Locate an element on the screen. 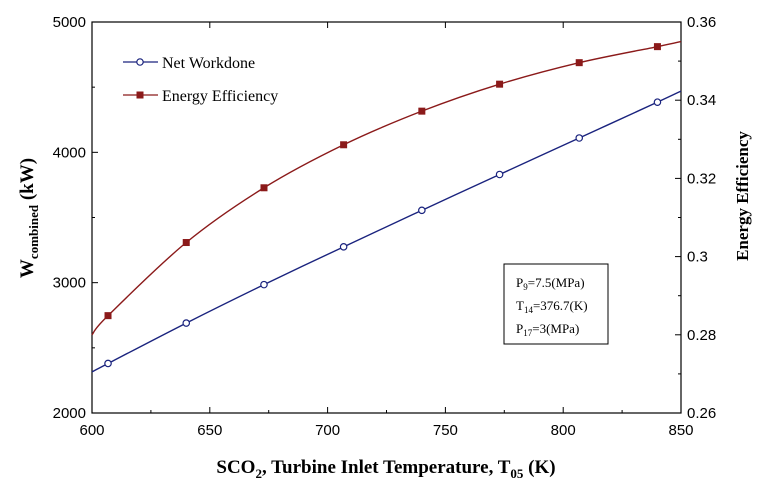 The height and width of the screenshot is (484, 764). annotation-line-t14: T14=376.7(K) is located at coordinates (552, 306).